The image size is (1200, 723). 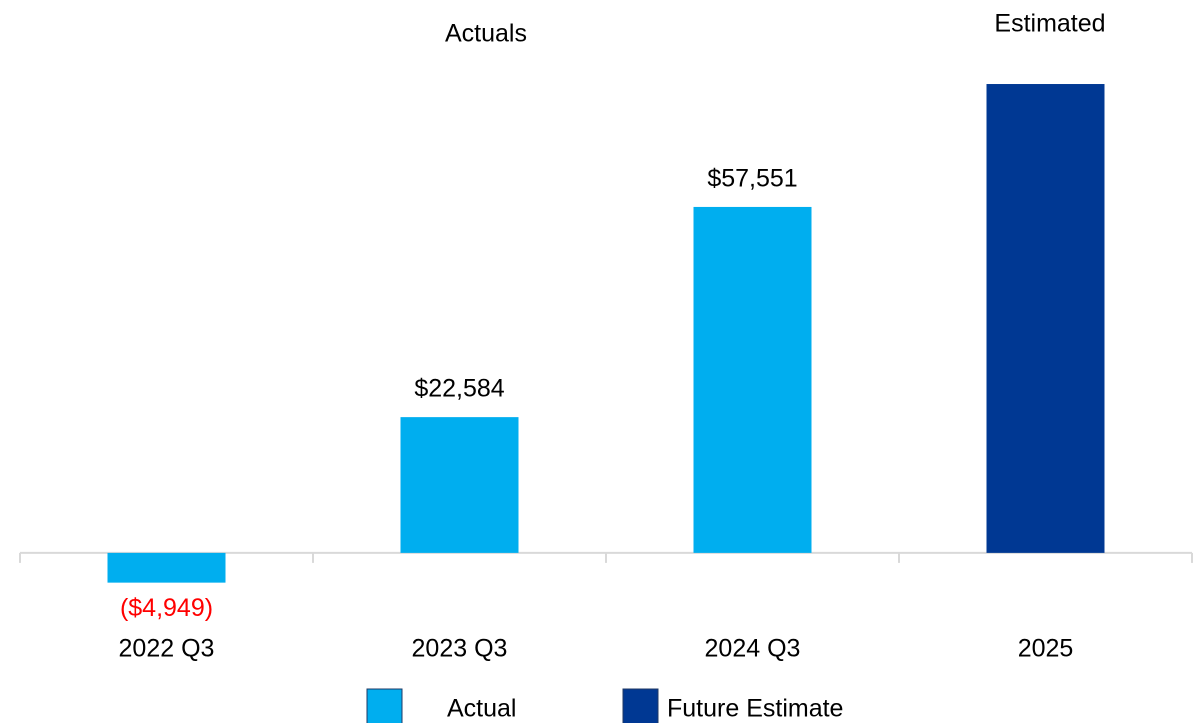 I want to click on data-label: ($4,949), so click(x=166, y=608).